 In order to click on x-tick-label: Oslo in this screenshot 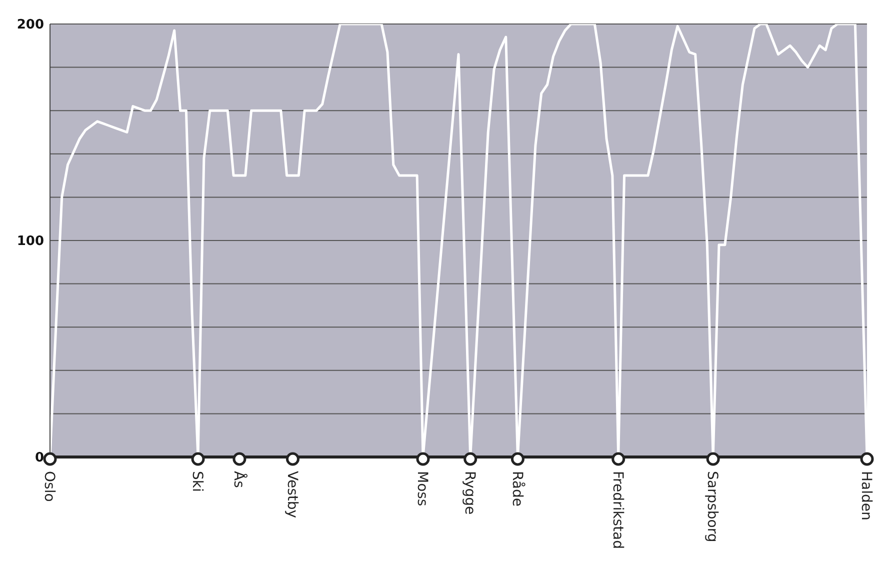, I will do `click(49, 486)`.